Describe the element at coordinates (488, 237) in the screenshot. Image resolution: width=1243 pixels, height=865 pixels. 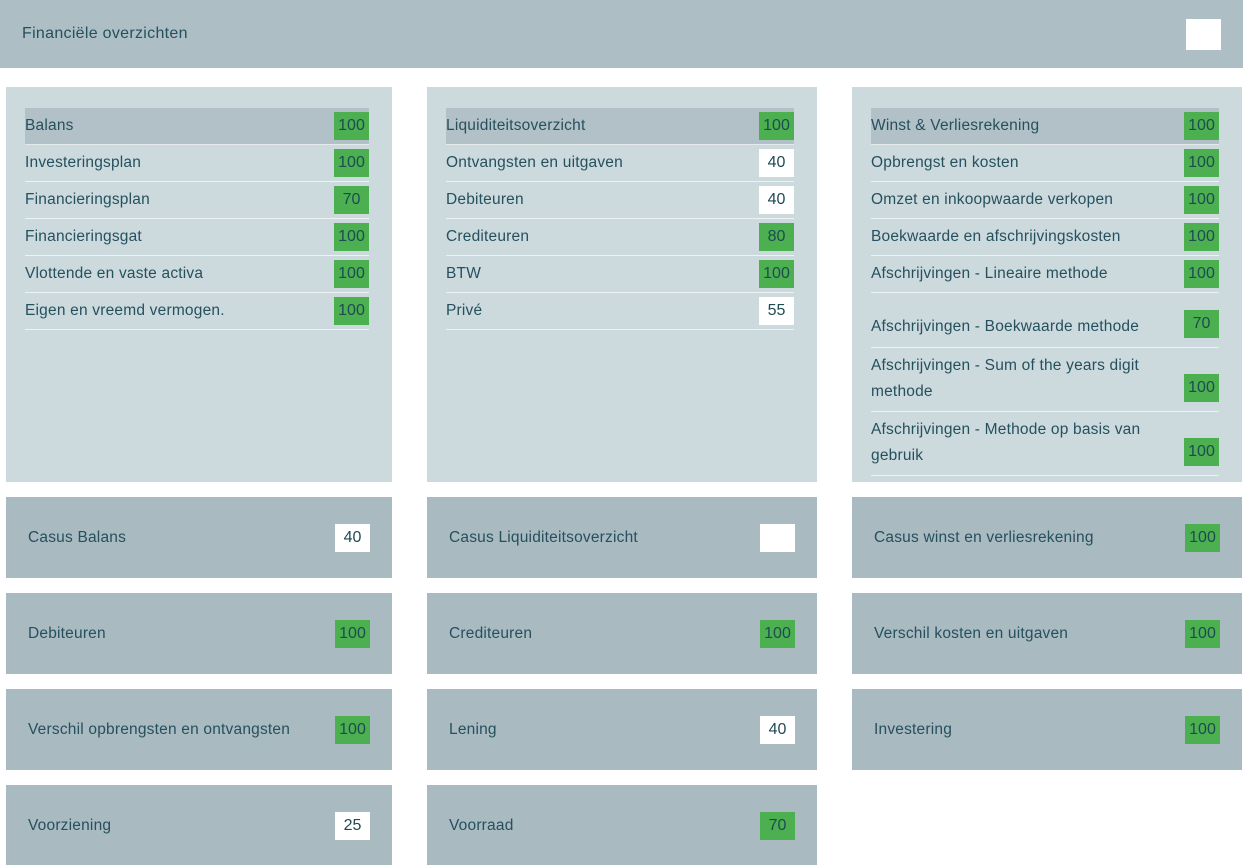
I see `item-label: Crediteuren` at that location.